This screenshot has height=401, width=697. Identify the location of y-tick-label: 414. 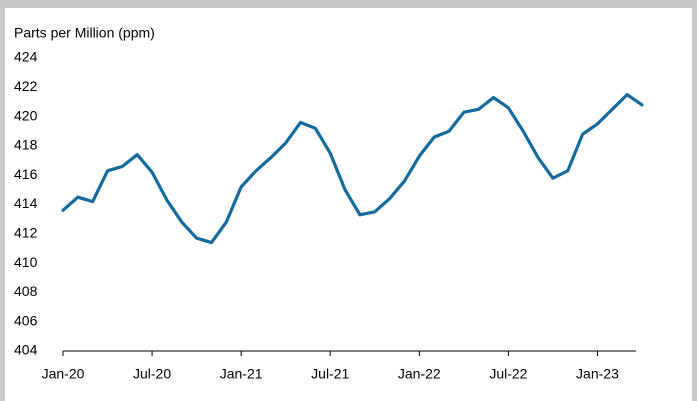
(26, 203).